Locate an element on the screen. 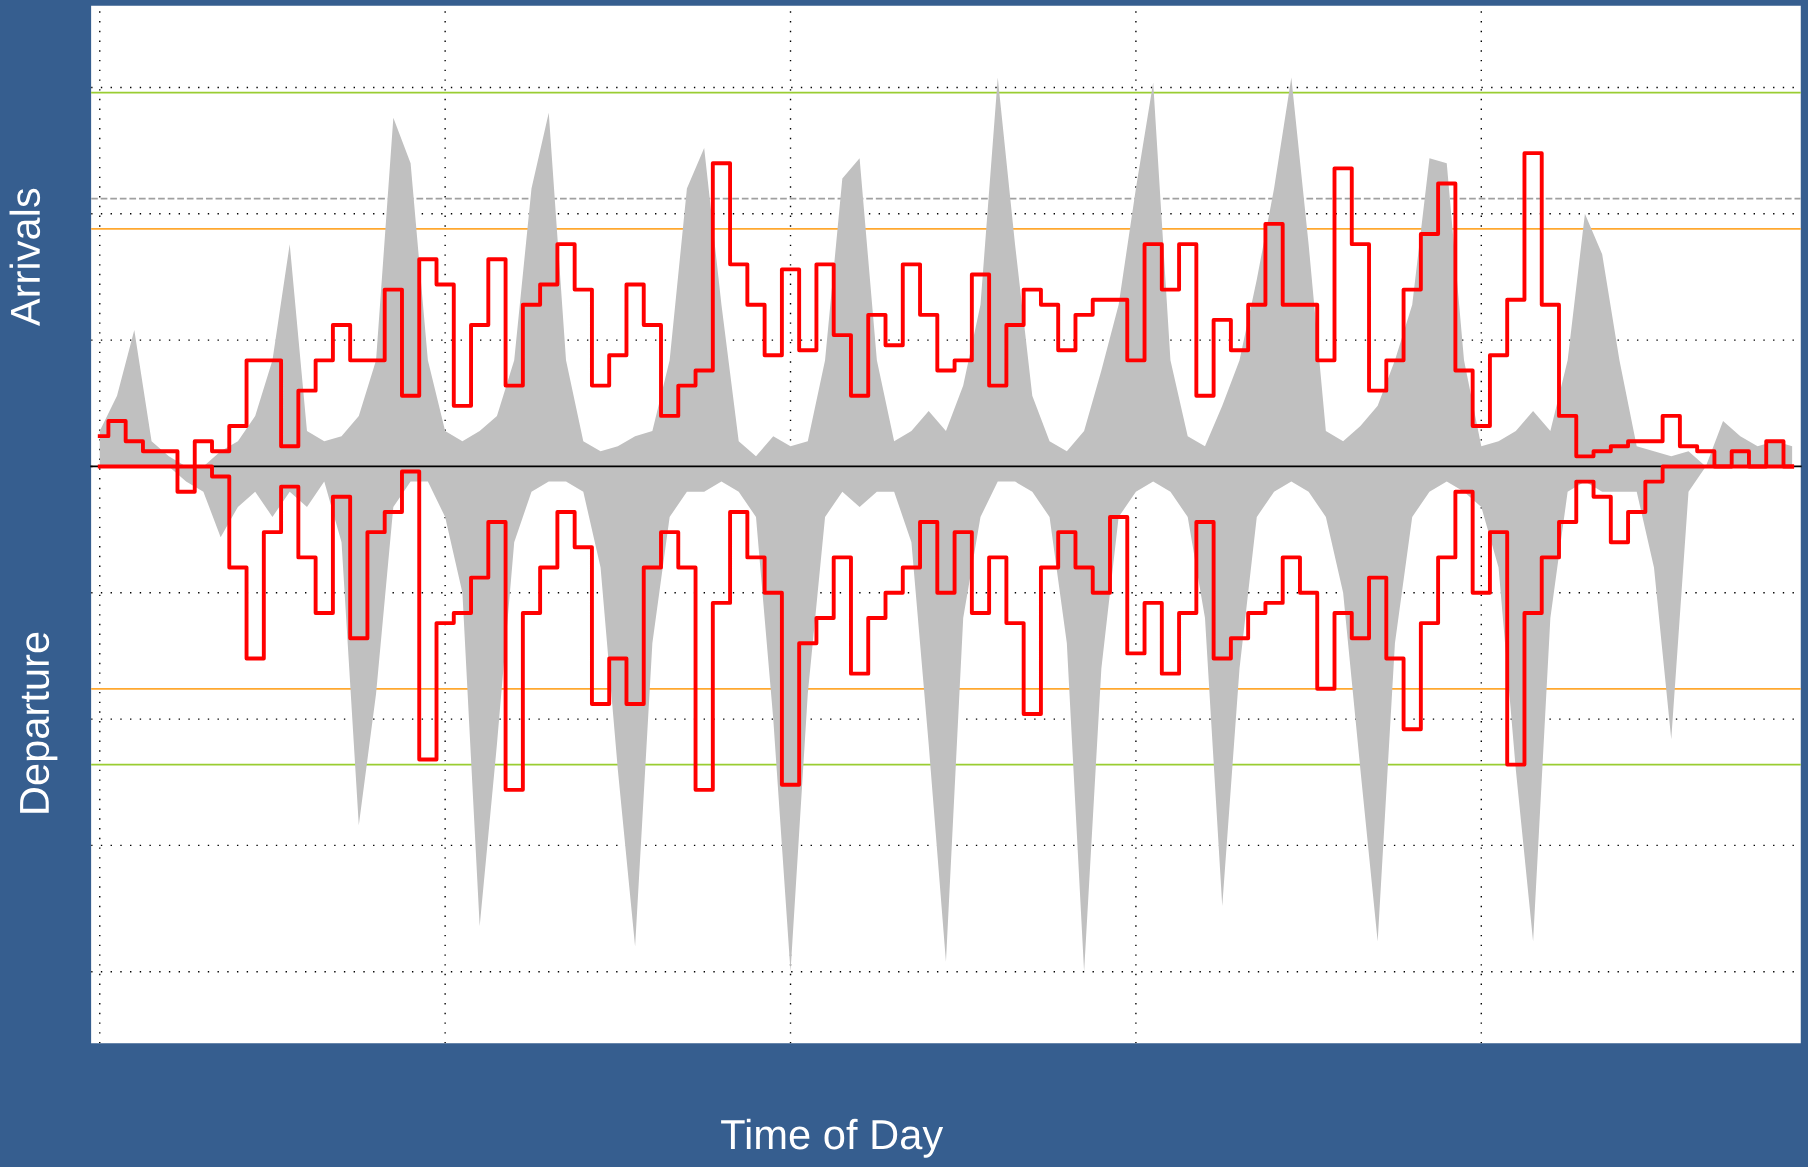  y-axis-title: Arrivals is located at coordinates (25, 257).